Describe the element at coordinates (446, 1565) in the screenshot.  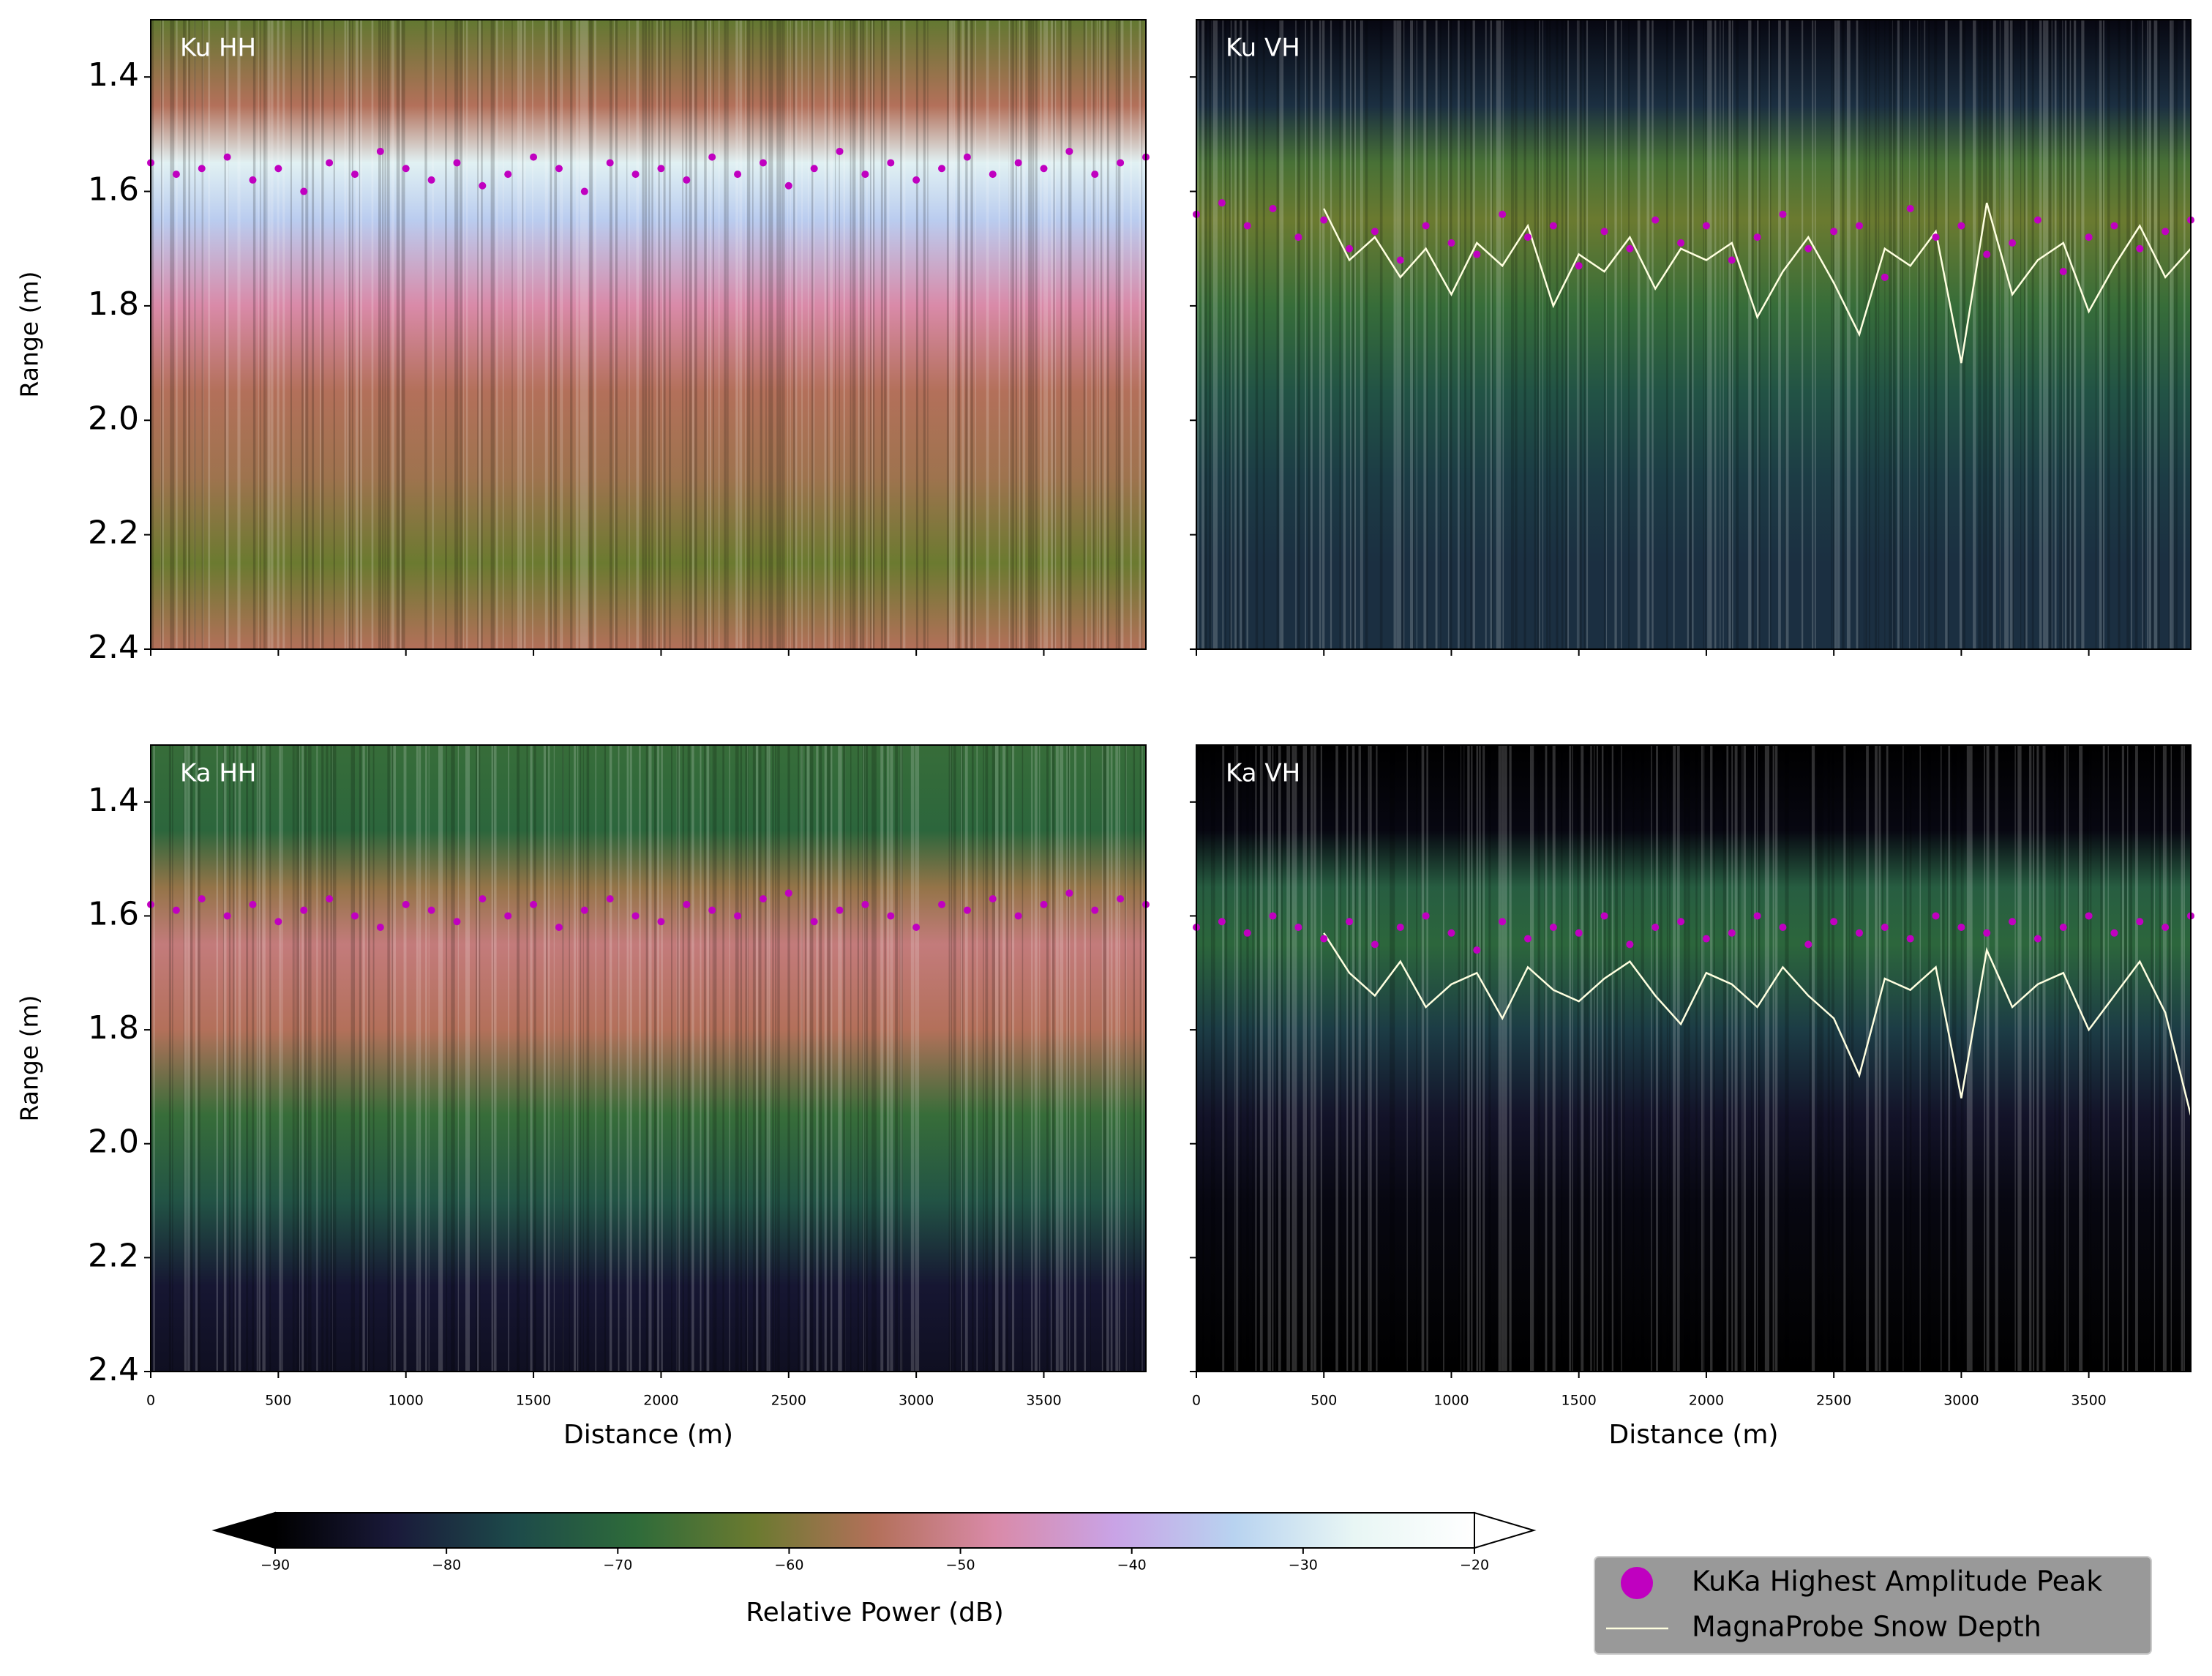
I see `colorbar-tick-label: −80` at that location.